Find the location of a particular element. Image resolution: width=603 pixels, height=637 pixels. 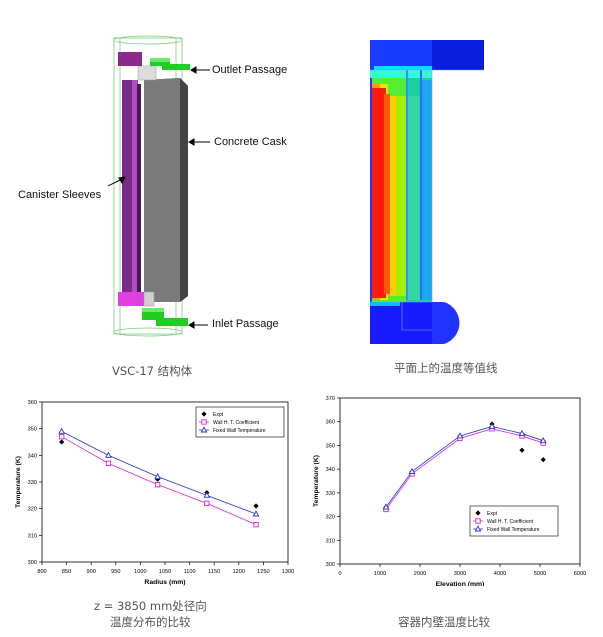

radial-chart-caption-line2: 温度分布的比较 is located at coordinates (150, 622).